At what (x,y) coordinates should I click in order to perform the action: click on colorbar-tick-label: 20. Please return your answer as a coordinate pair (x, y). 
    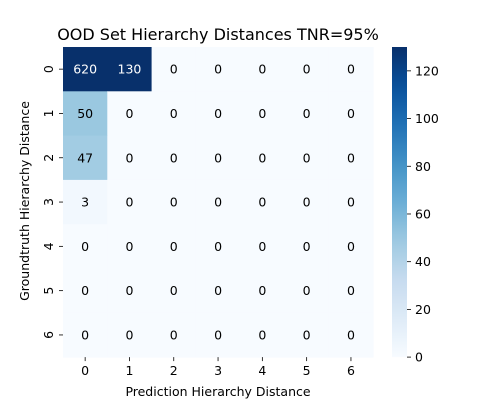
    Looking at the image, I should click on (423, 309).